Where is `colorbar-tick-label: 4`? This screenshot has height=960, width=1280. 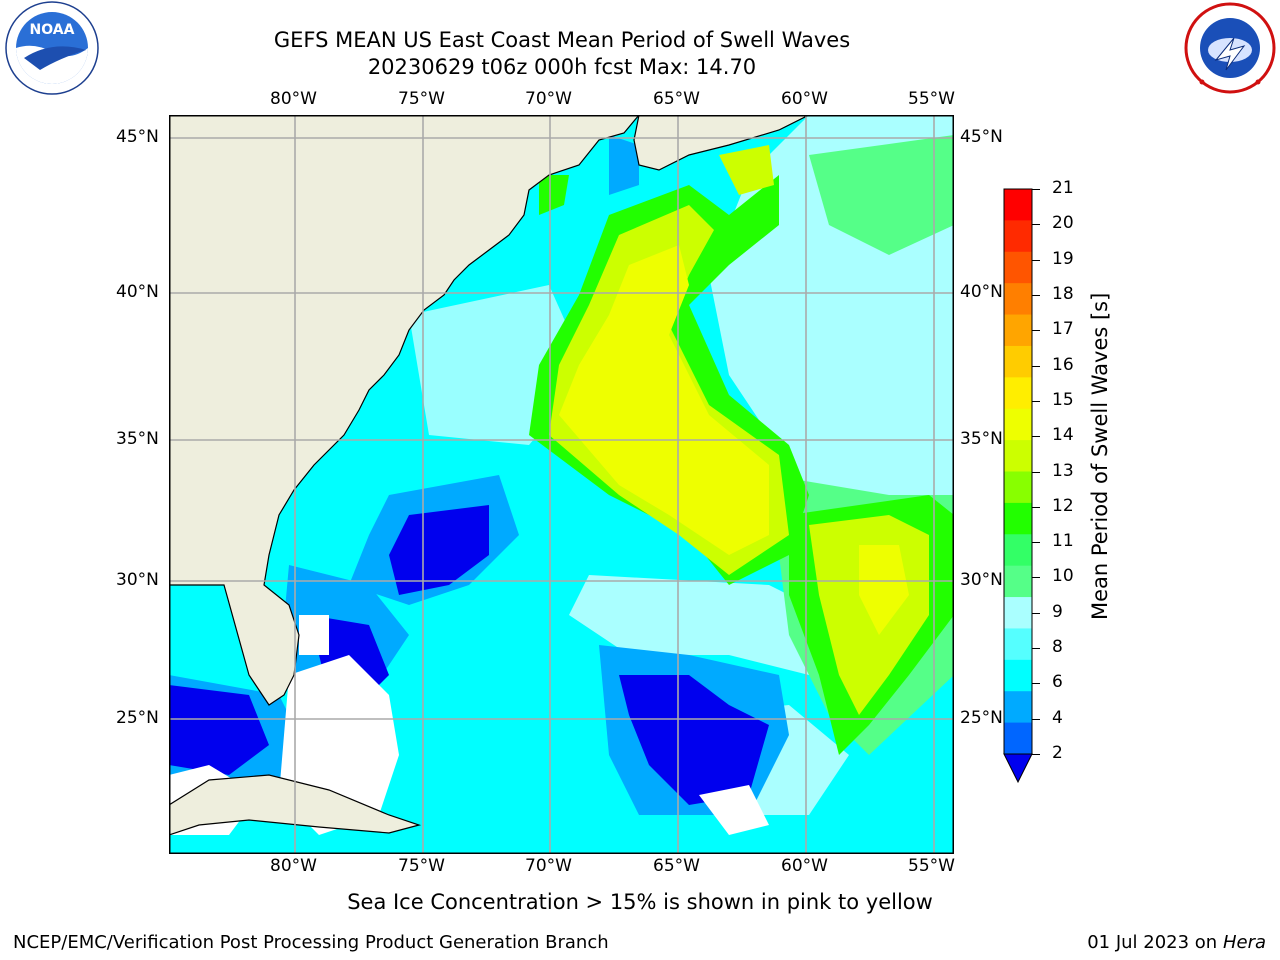
colorbar-tick-label: 4 is located at coordinates (1057, 717).